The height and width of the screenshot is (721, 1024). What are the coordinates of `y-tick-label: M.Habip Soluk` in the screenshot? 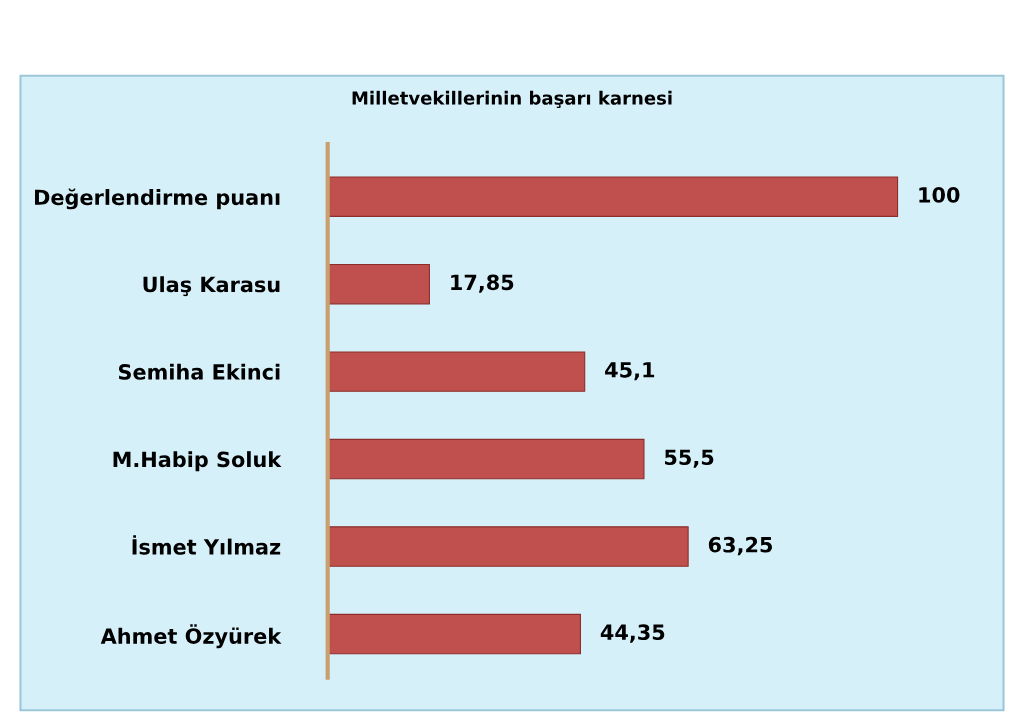 It's located at (197, 461).